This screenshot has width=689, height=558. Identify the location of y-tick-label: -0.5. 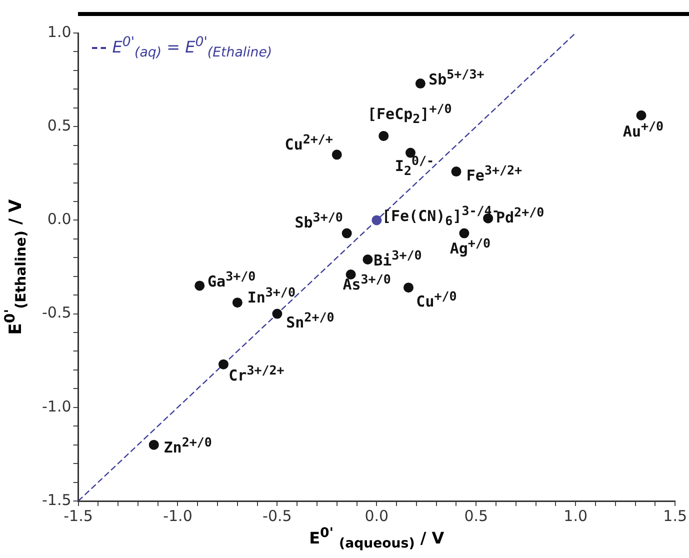
(57, 313).